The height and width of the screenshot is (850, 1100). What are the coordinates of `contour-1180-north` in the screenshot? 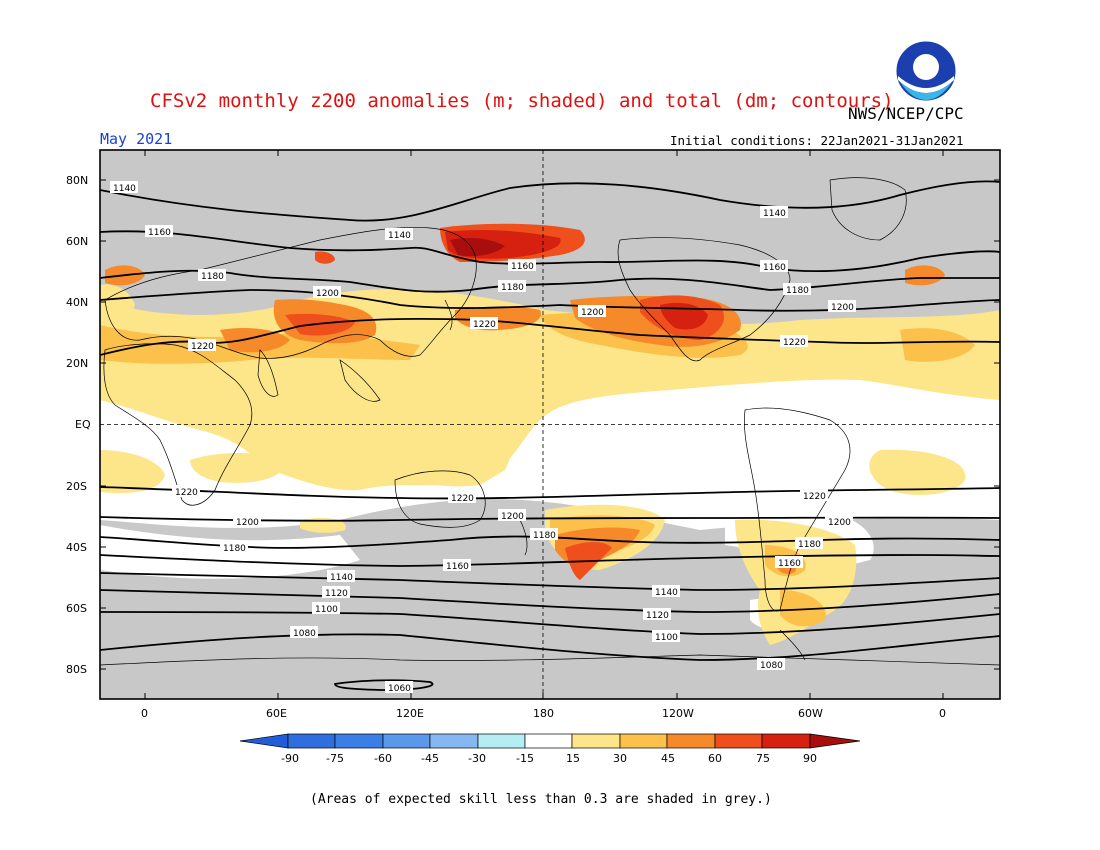 It's located at (550, 281).